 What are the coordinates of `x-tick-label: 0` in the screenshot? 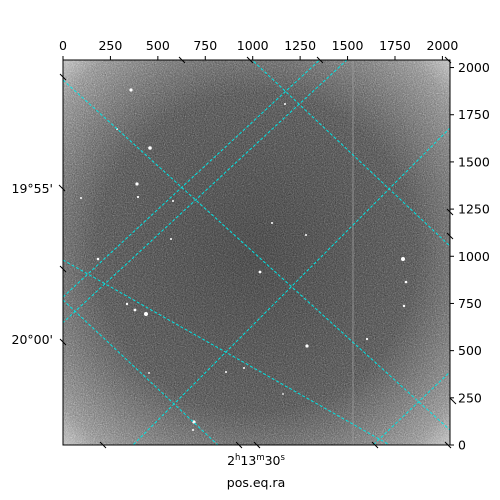 It's located at (63, 45).